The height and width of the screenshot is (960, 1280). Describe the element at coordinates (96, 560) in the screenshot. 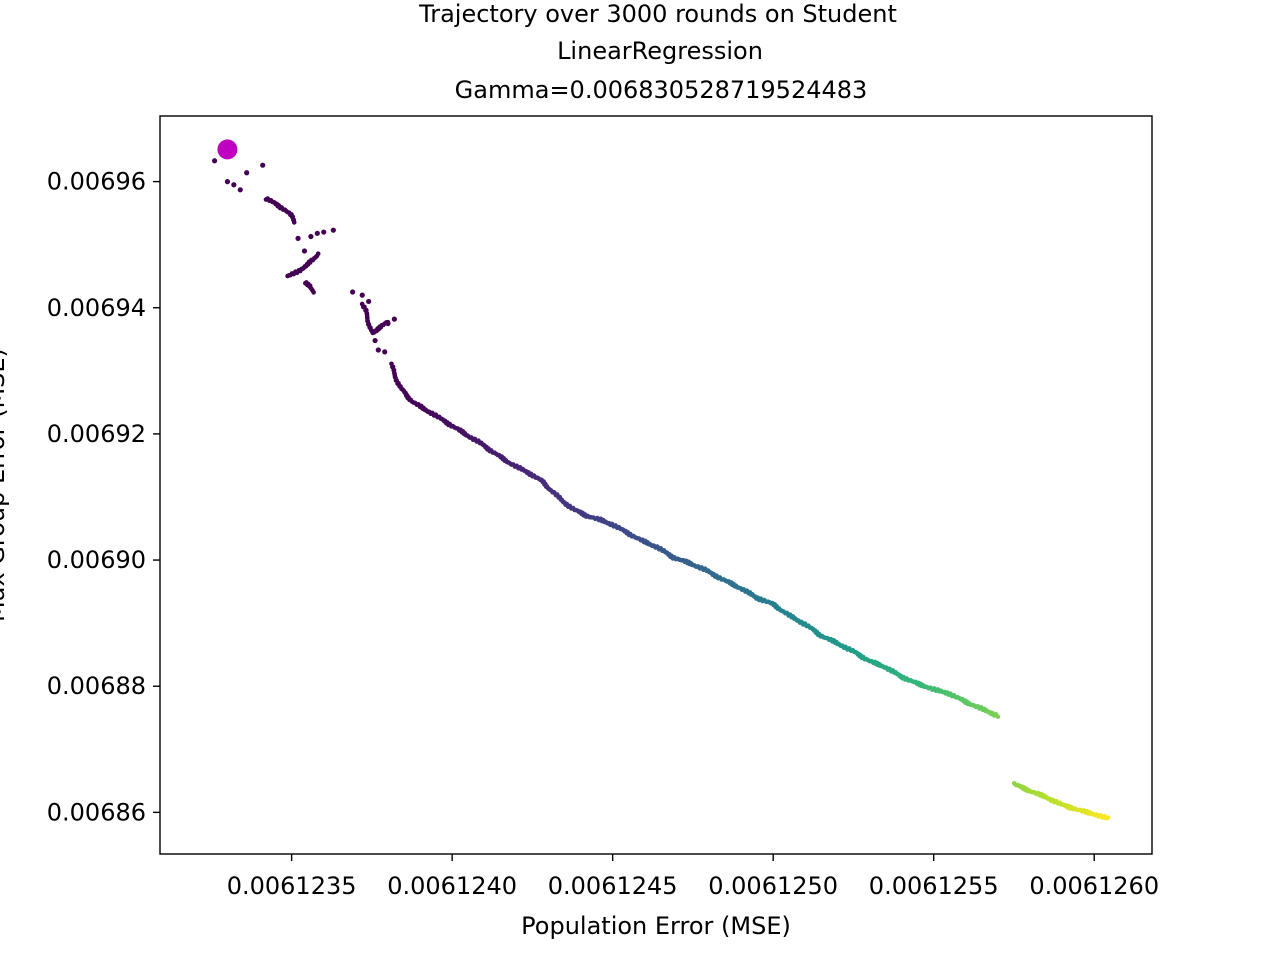

I see `y-tick-label: 0.00690` at that location.